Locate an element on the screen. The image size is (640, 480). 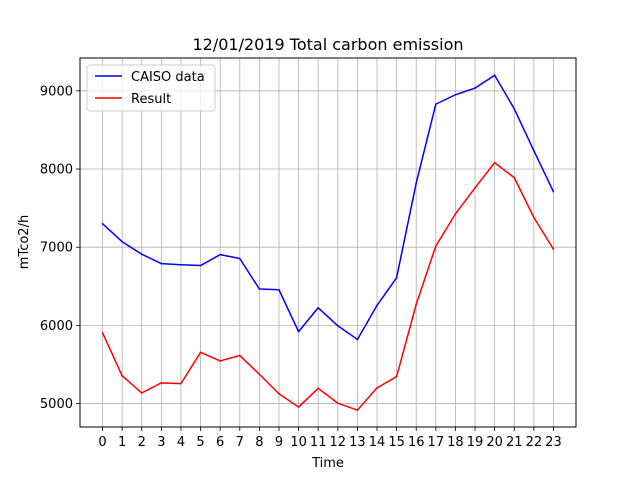
x-tick-label: 2 is located at coordinates (142, 442).